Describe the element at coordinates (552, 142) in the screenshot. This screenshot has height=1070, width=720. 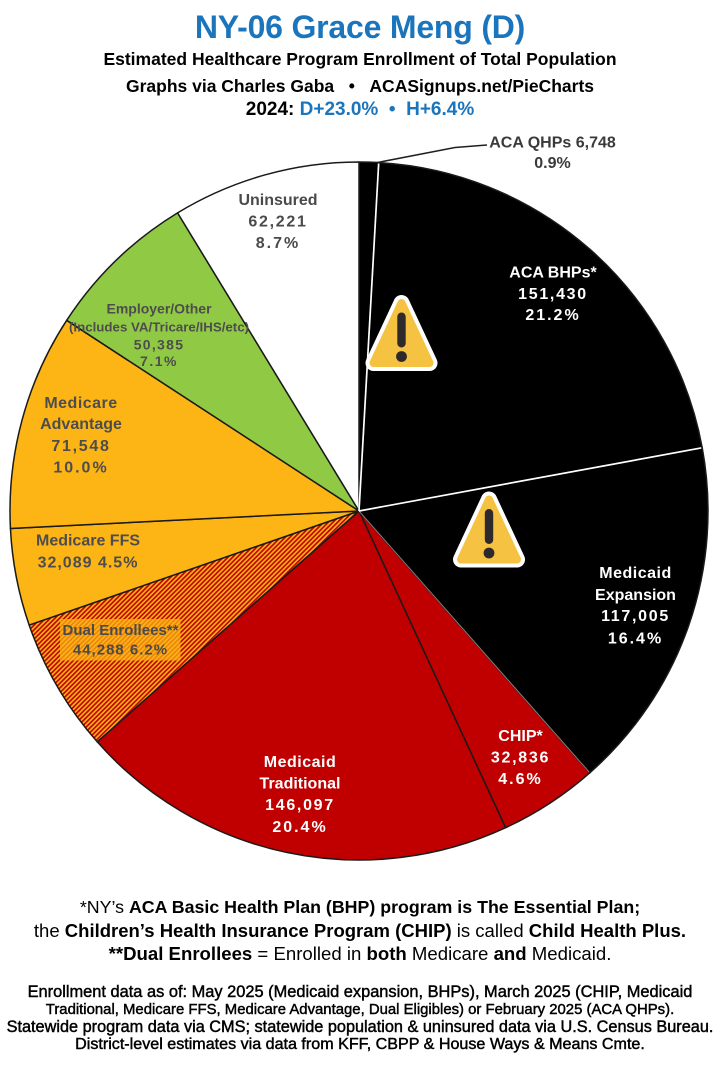
I see `svg-text: ACA QHPs 6,748` at that location.